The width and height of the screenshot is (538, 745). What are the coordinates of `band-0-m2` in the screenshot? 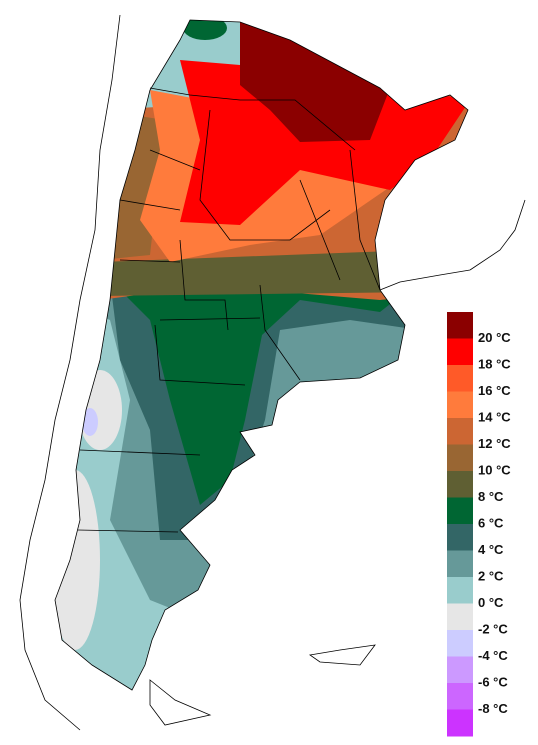 It's located at (90, 422).